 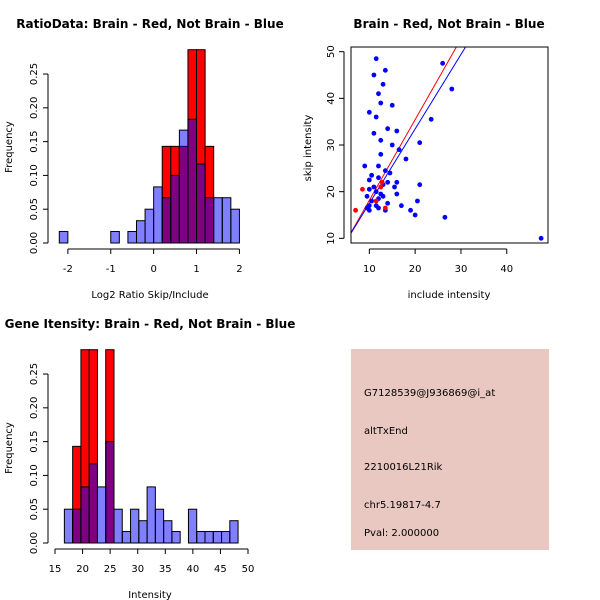 I want to click on scatter-y-axis: 10 20 30 40 50, so click(x=335, y=145).